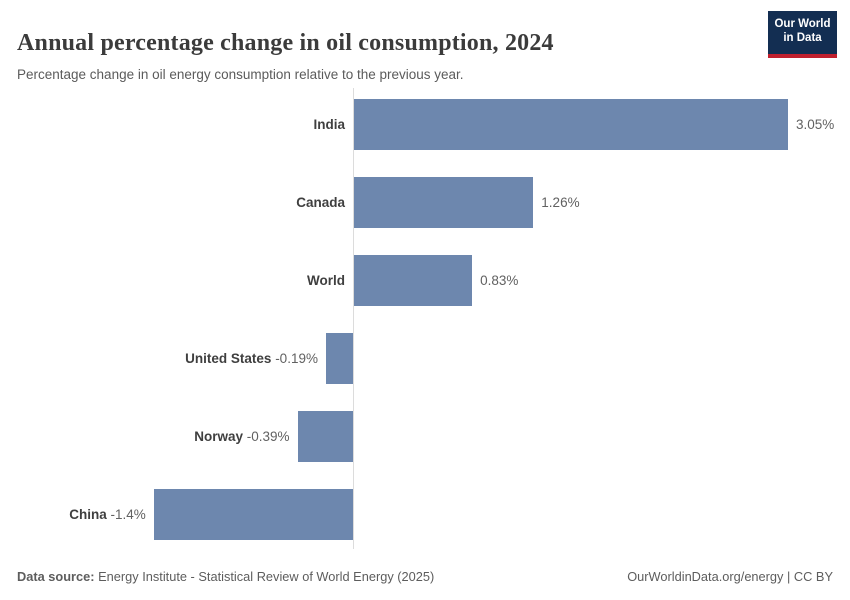 The width and height of the screenshot is (850, 600). What do you see at coordinates (253, 514) in the screenshot?
I see `bar-china` at bounding box center [253, 514].